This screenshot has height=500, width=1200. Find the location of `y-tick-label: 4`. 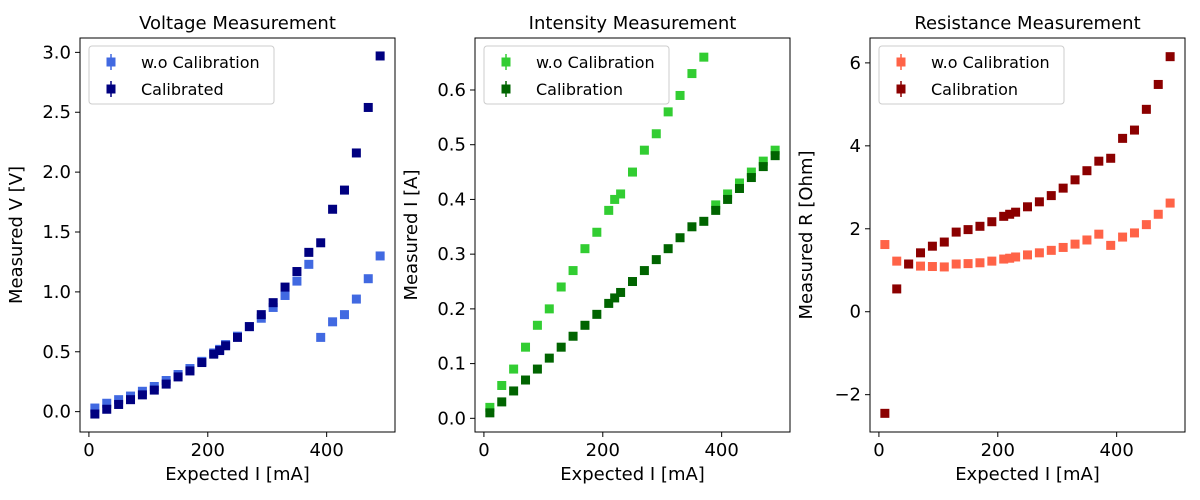

y-tick-label: 4 is located at coordinates (855, 146).